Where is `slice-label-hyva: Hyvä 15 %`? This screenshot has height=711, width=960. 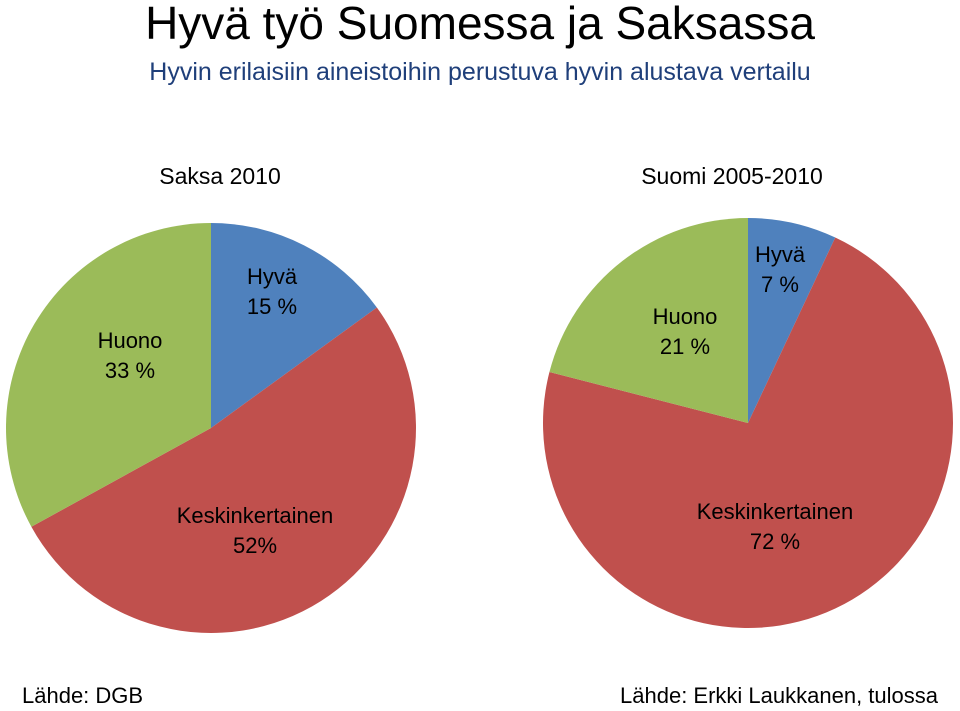
slice-label-hyva: Hyvä 15 % is located at coordinates (272, 291).